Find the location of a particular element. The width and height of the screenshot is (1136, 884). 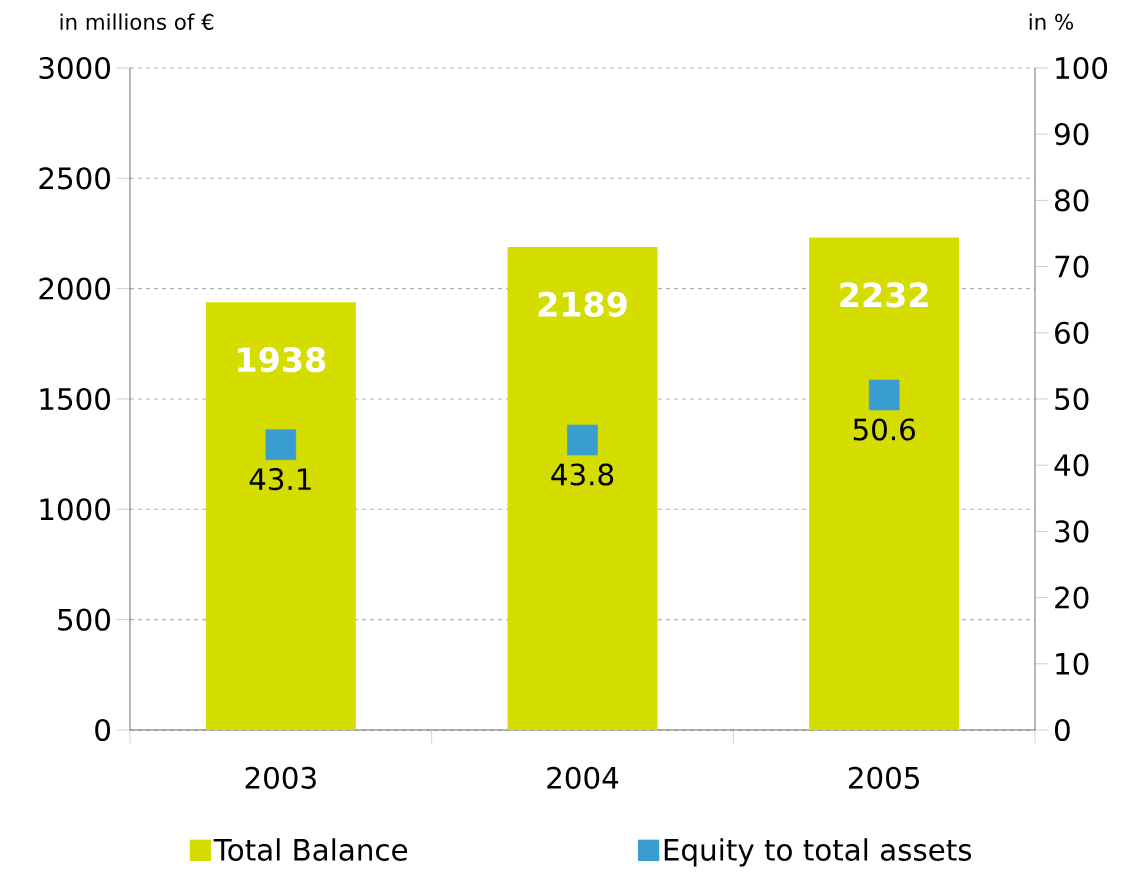

x-tick-label: 2005 is located at coordinates (884, 777).